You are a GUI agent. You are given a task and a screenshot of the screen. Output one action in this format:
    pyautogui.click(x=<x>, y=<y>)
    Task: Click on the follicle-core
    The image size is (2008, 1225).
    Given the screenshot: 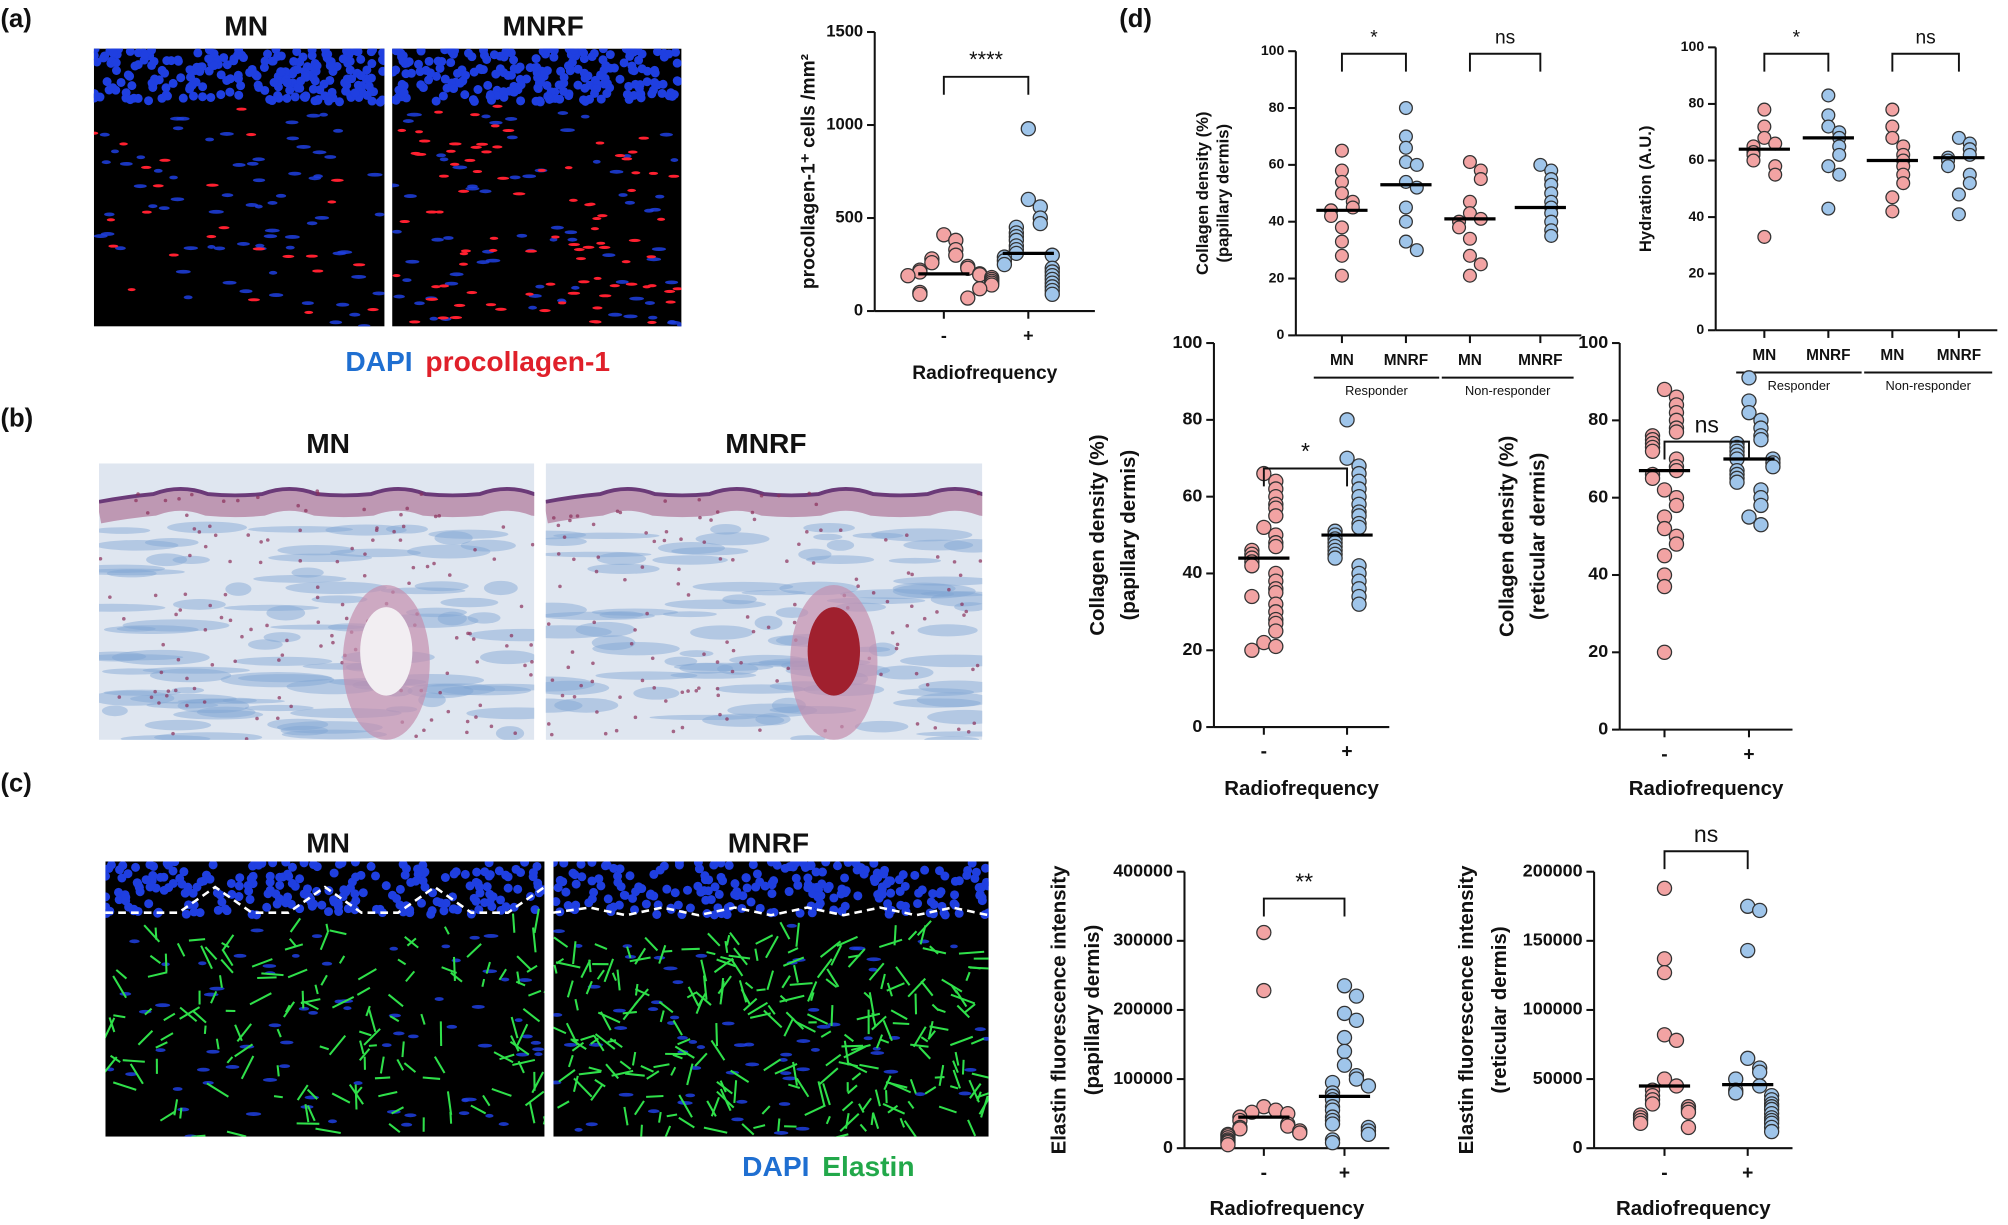 What is the action you would take?
    pyautogui.click(x=834, y=651)
    